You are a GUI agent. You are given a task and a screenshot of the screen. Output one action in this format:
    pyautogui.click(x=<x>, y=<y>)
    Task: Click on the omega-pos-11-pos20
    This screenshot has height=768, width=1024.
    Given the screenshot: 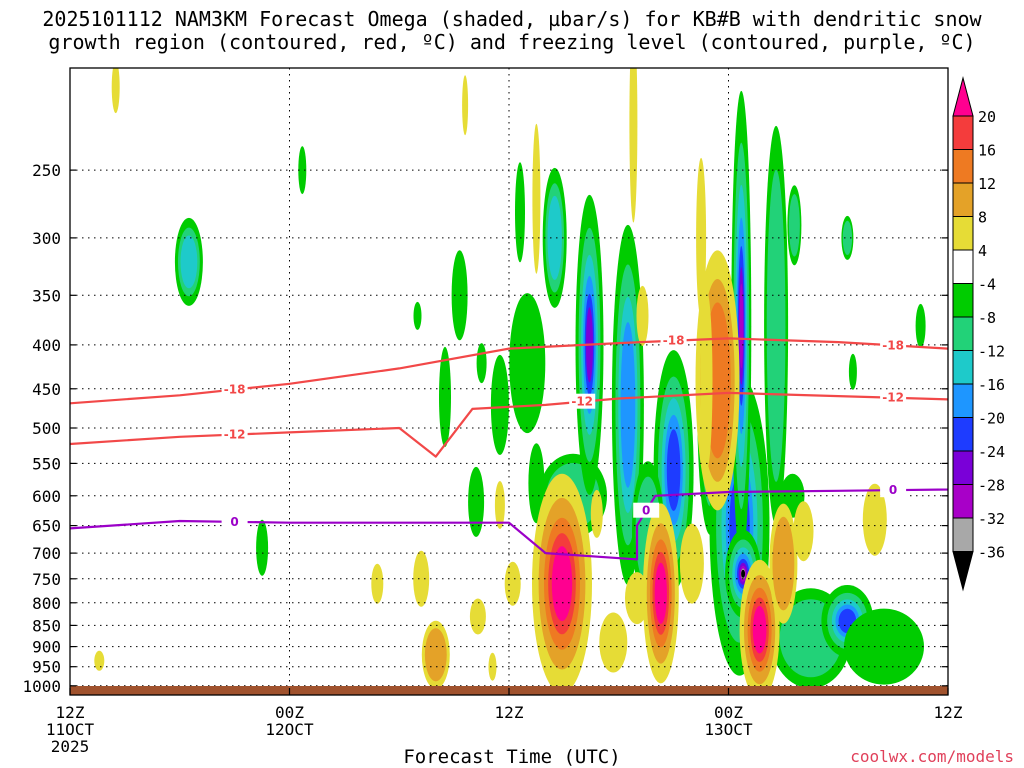 What is the action you would take?
    pyautogui.click(x=660, y=593)
    